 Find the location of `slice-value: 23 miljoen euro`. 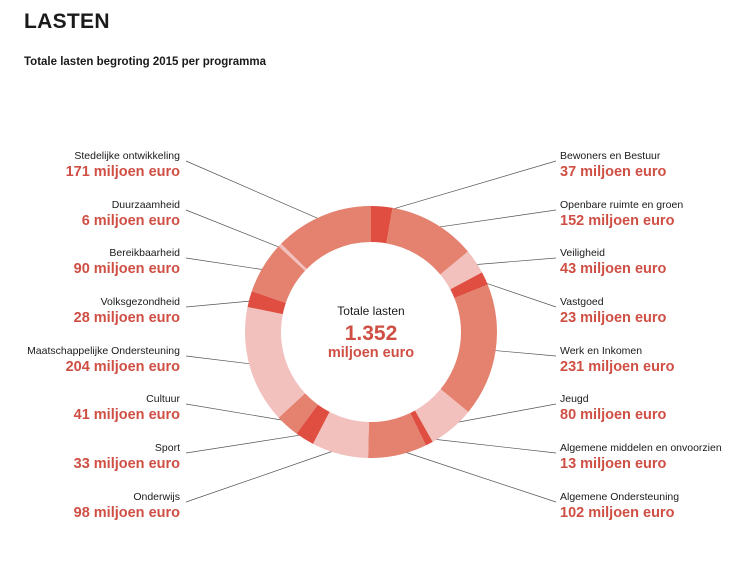

slice-value: 23 miljoen euro is located at coordinates (613, 318).